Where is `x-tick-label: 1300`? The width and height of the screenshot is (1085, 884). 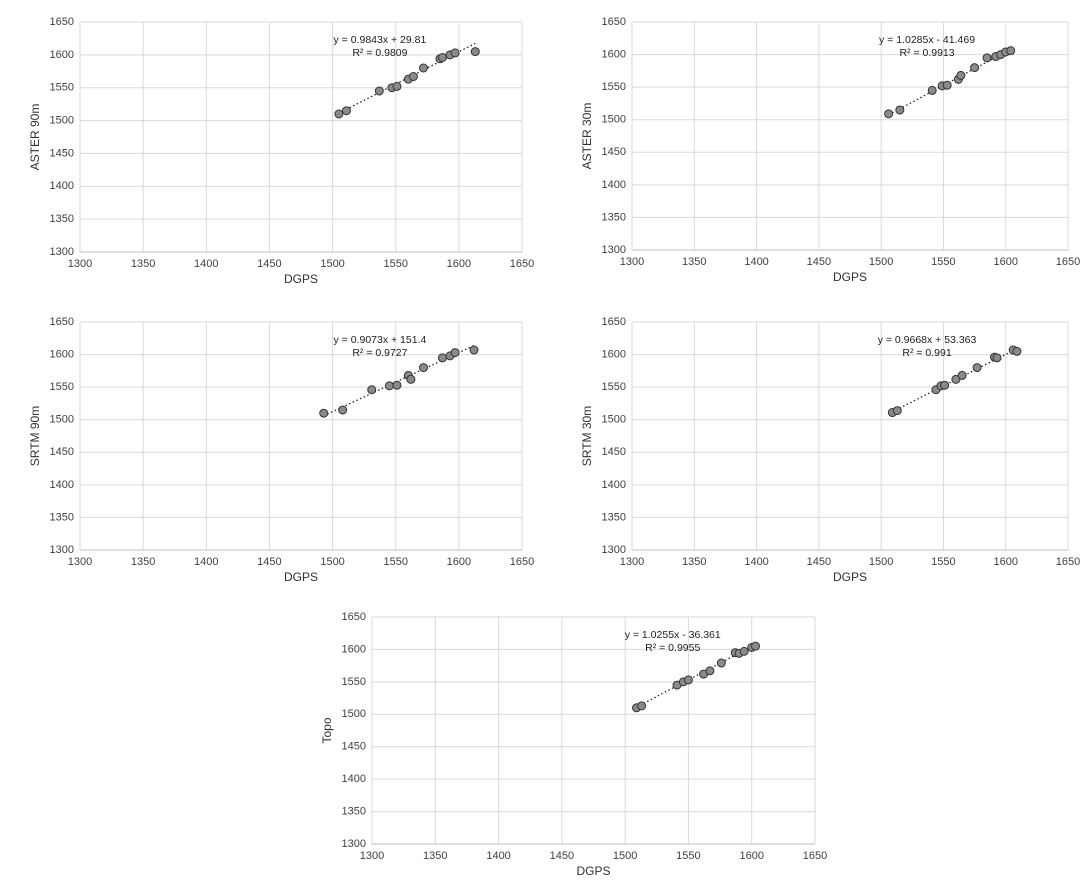 x-tick-label: 1300 is located at coordinates (632, 262).